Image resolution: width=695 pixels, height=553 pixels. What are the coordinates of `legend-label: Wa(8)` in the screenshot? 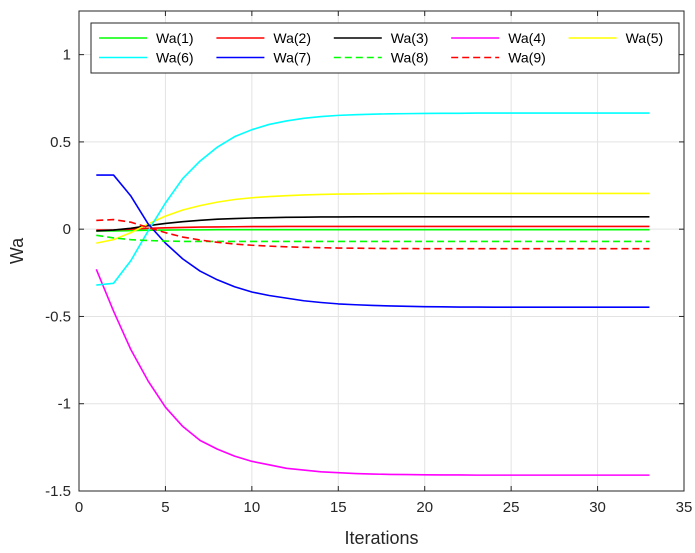 It's located at (410, 58).